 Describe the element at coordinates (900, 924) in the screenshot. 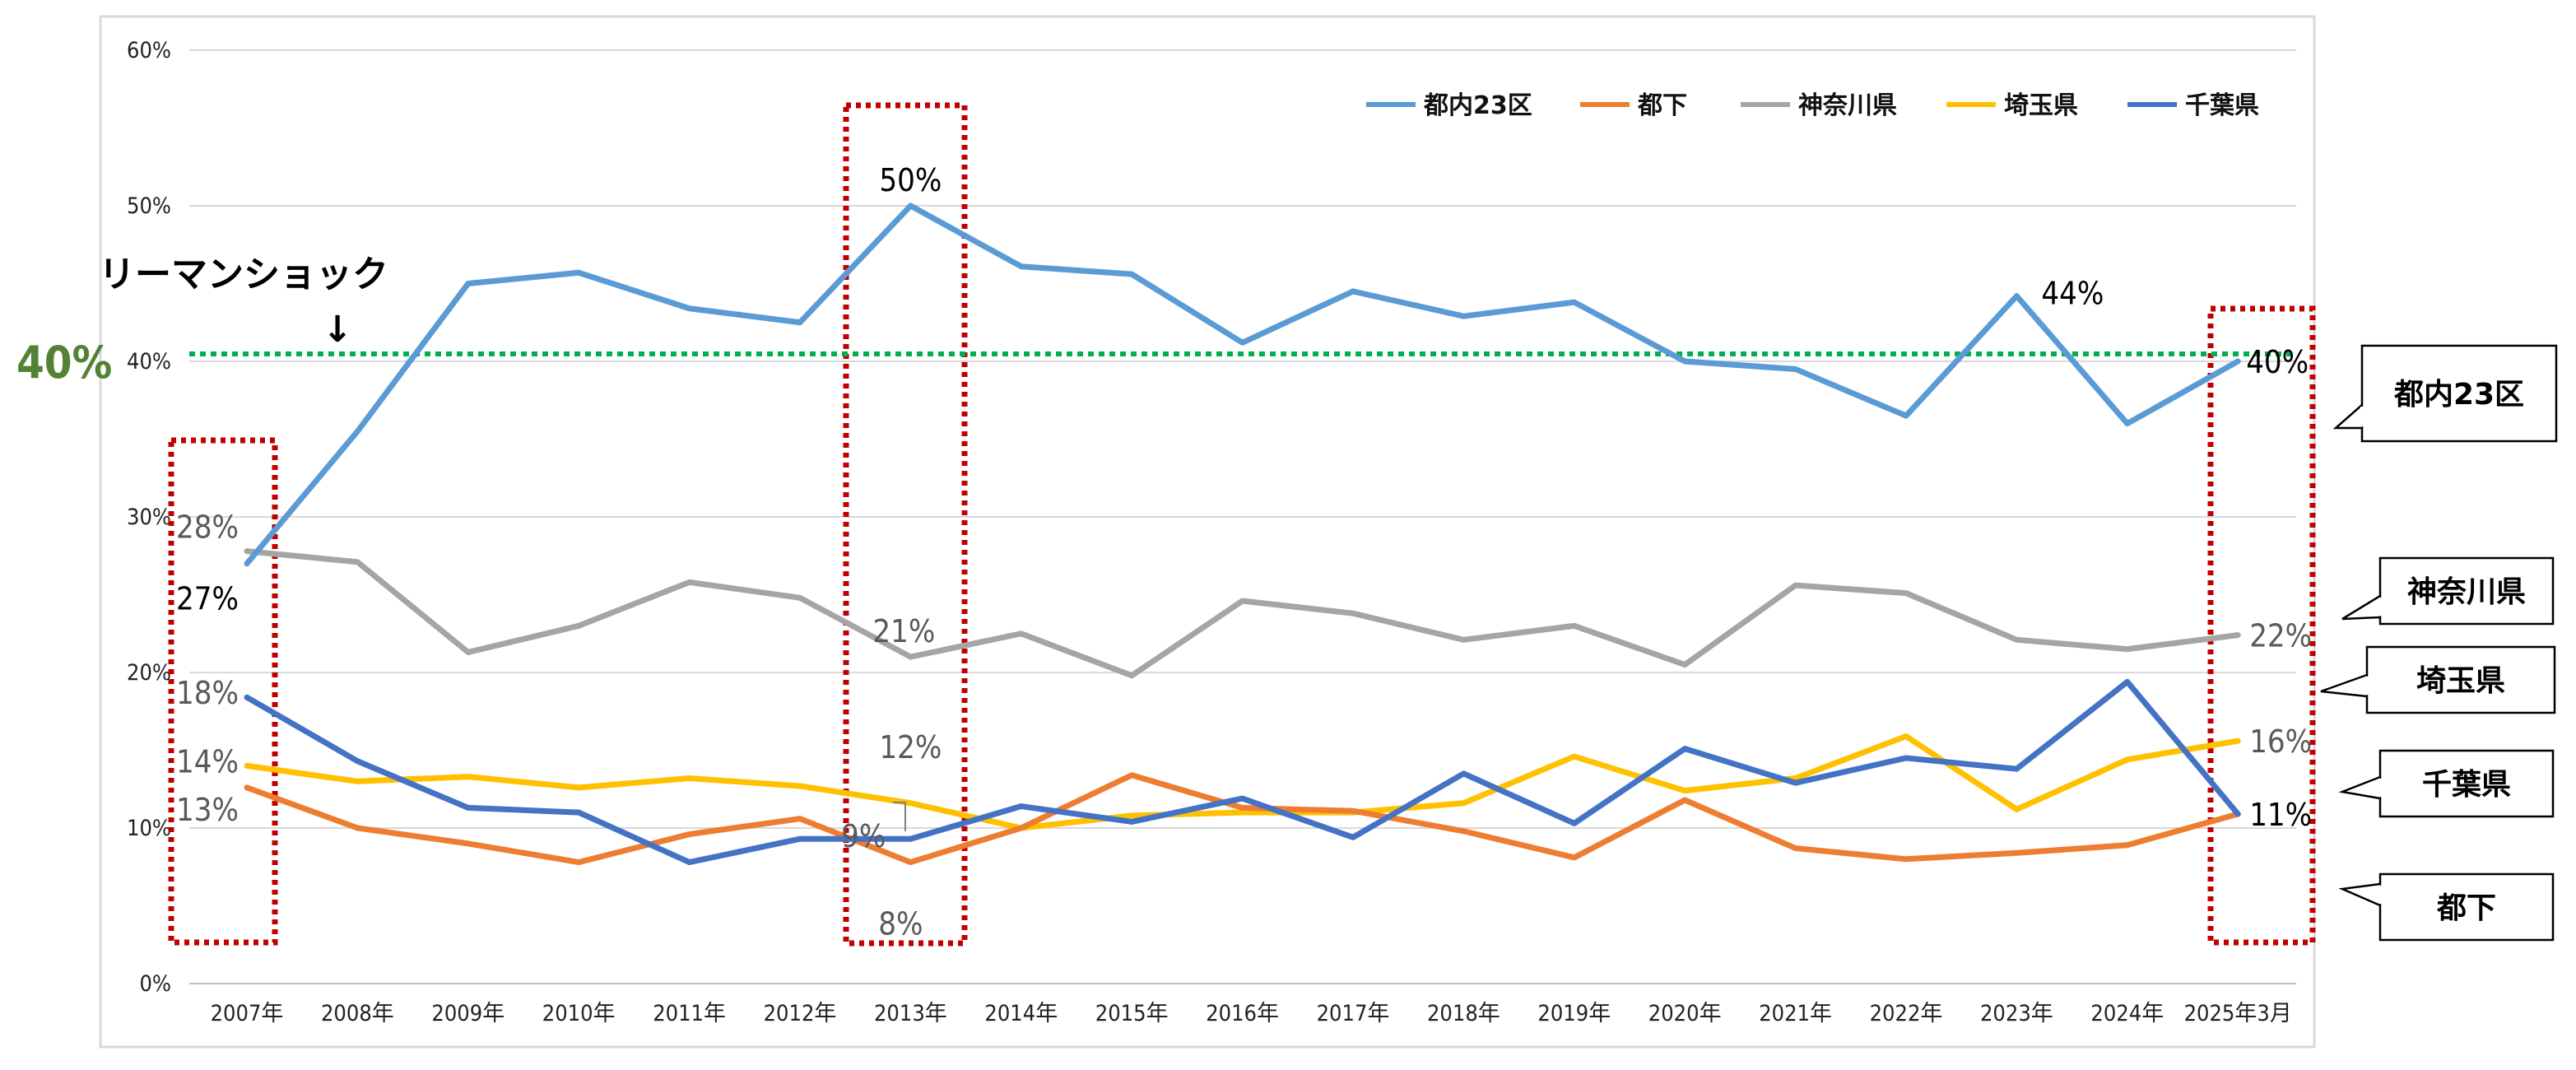

I see `data-label: 8%` at that location.